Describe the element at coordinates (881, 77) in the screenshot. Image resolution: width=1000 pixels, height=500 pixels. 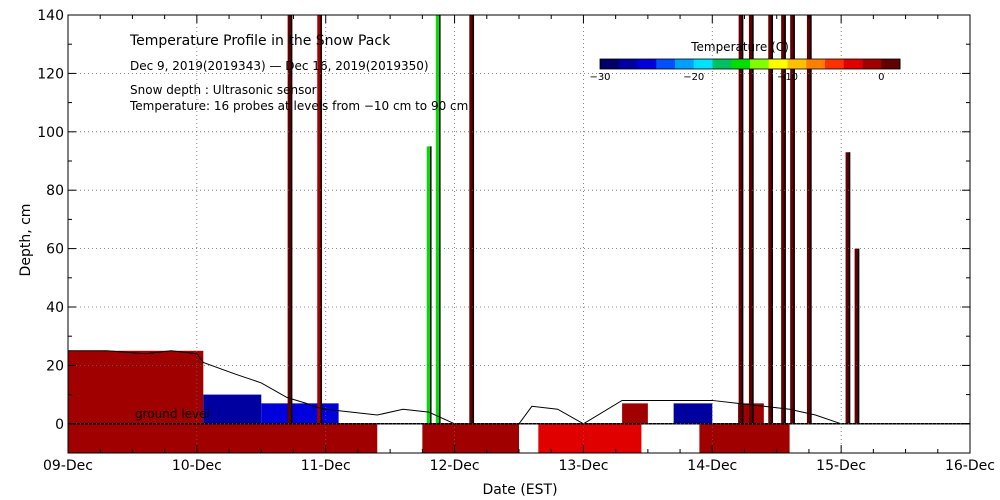
I see `colorbar-tick-label-3: 0` at that location.